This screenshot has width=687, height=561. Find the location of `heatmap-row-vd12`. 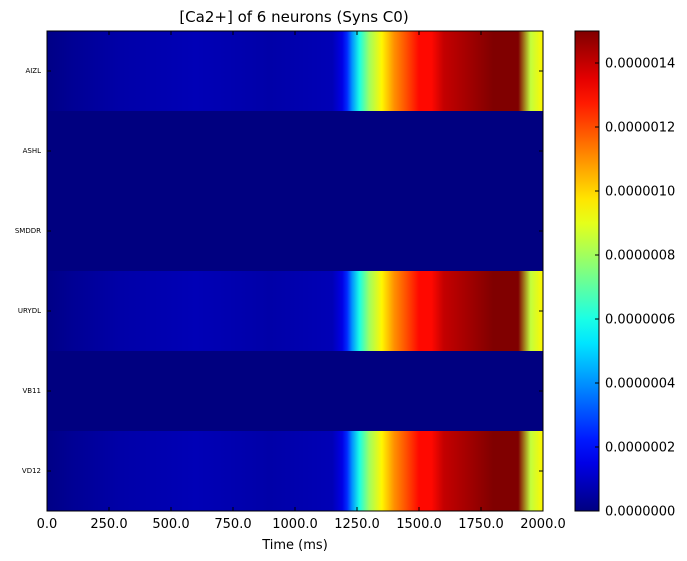

heatmap-row-vd12 is located at coordinates (295, 471).